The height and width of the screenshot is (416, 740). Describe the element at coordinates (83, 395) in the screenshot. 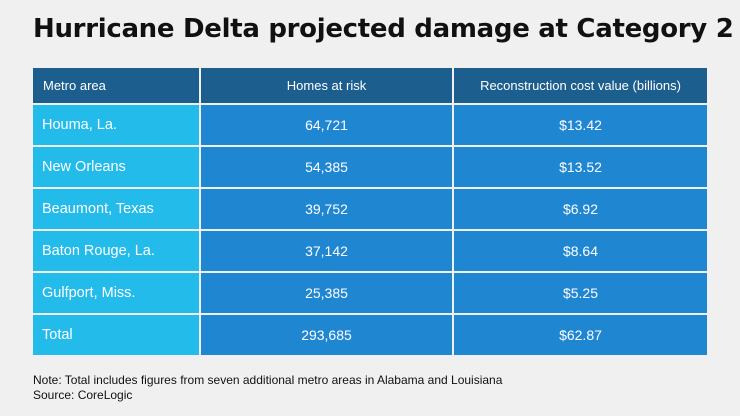

I see `source-credit: Source: CoreLogic` at that location.